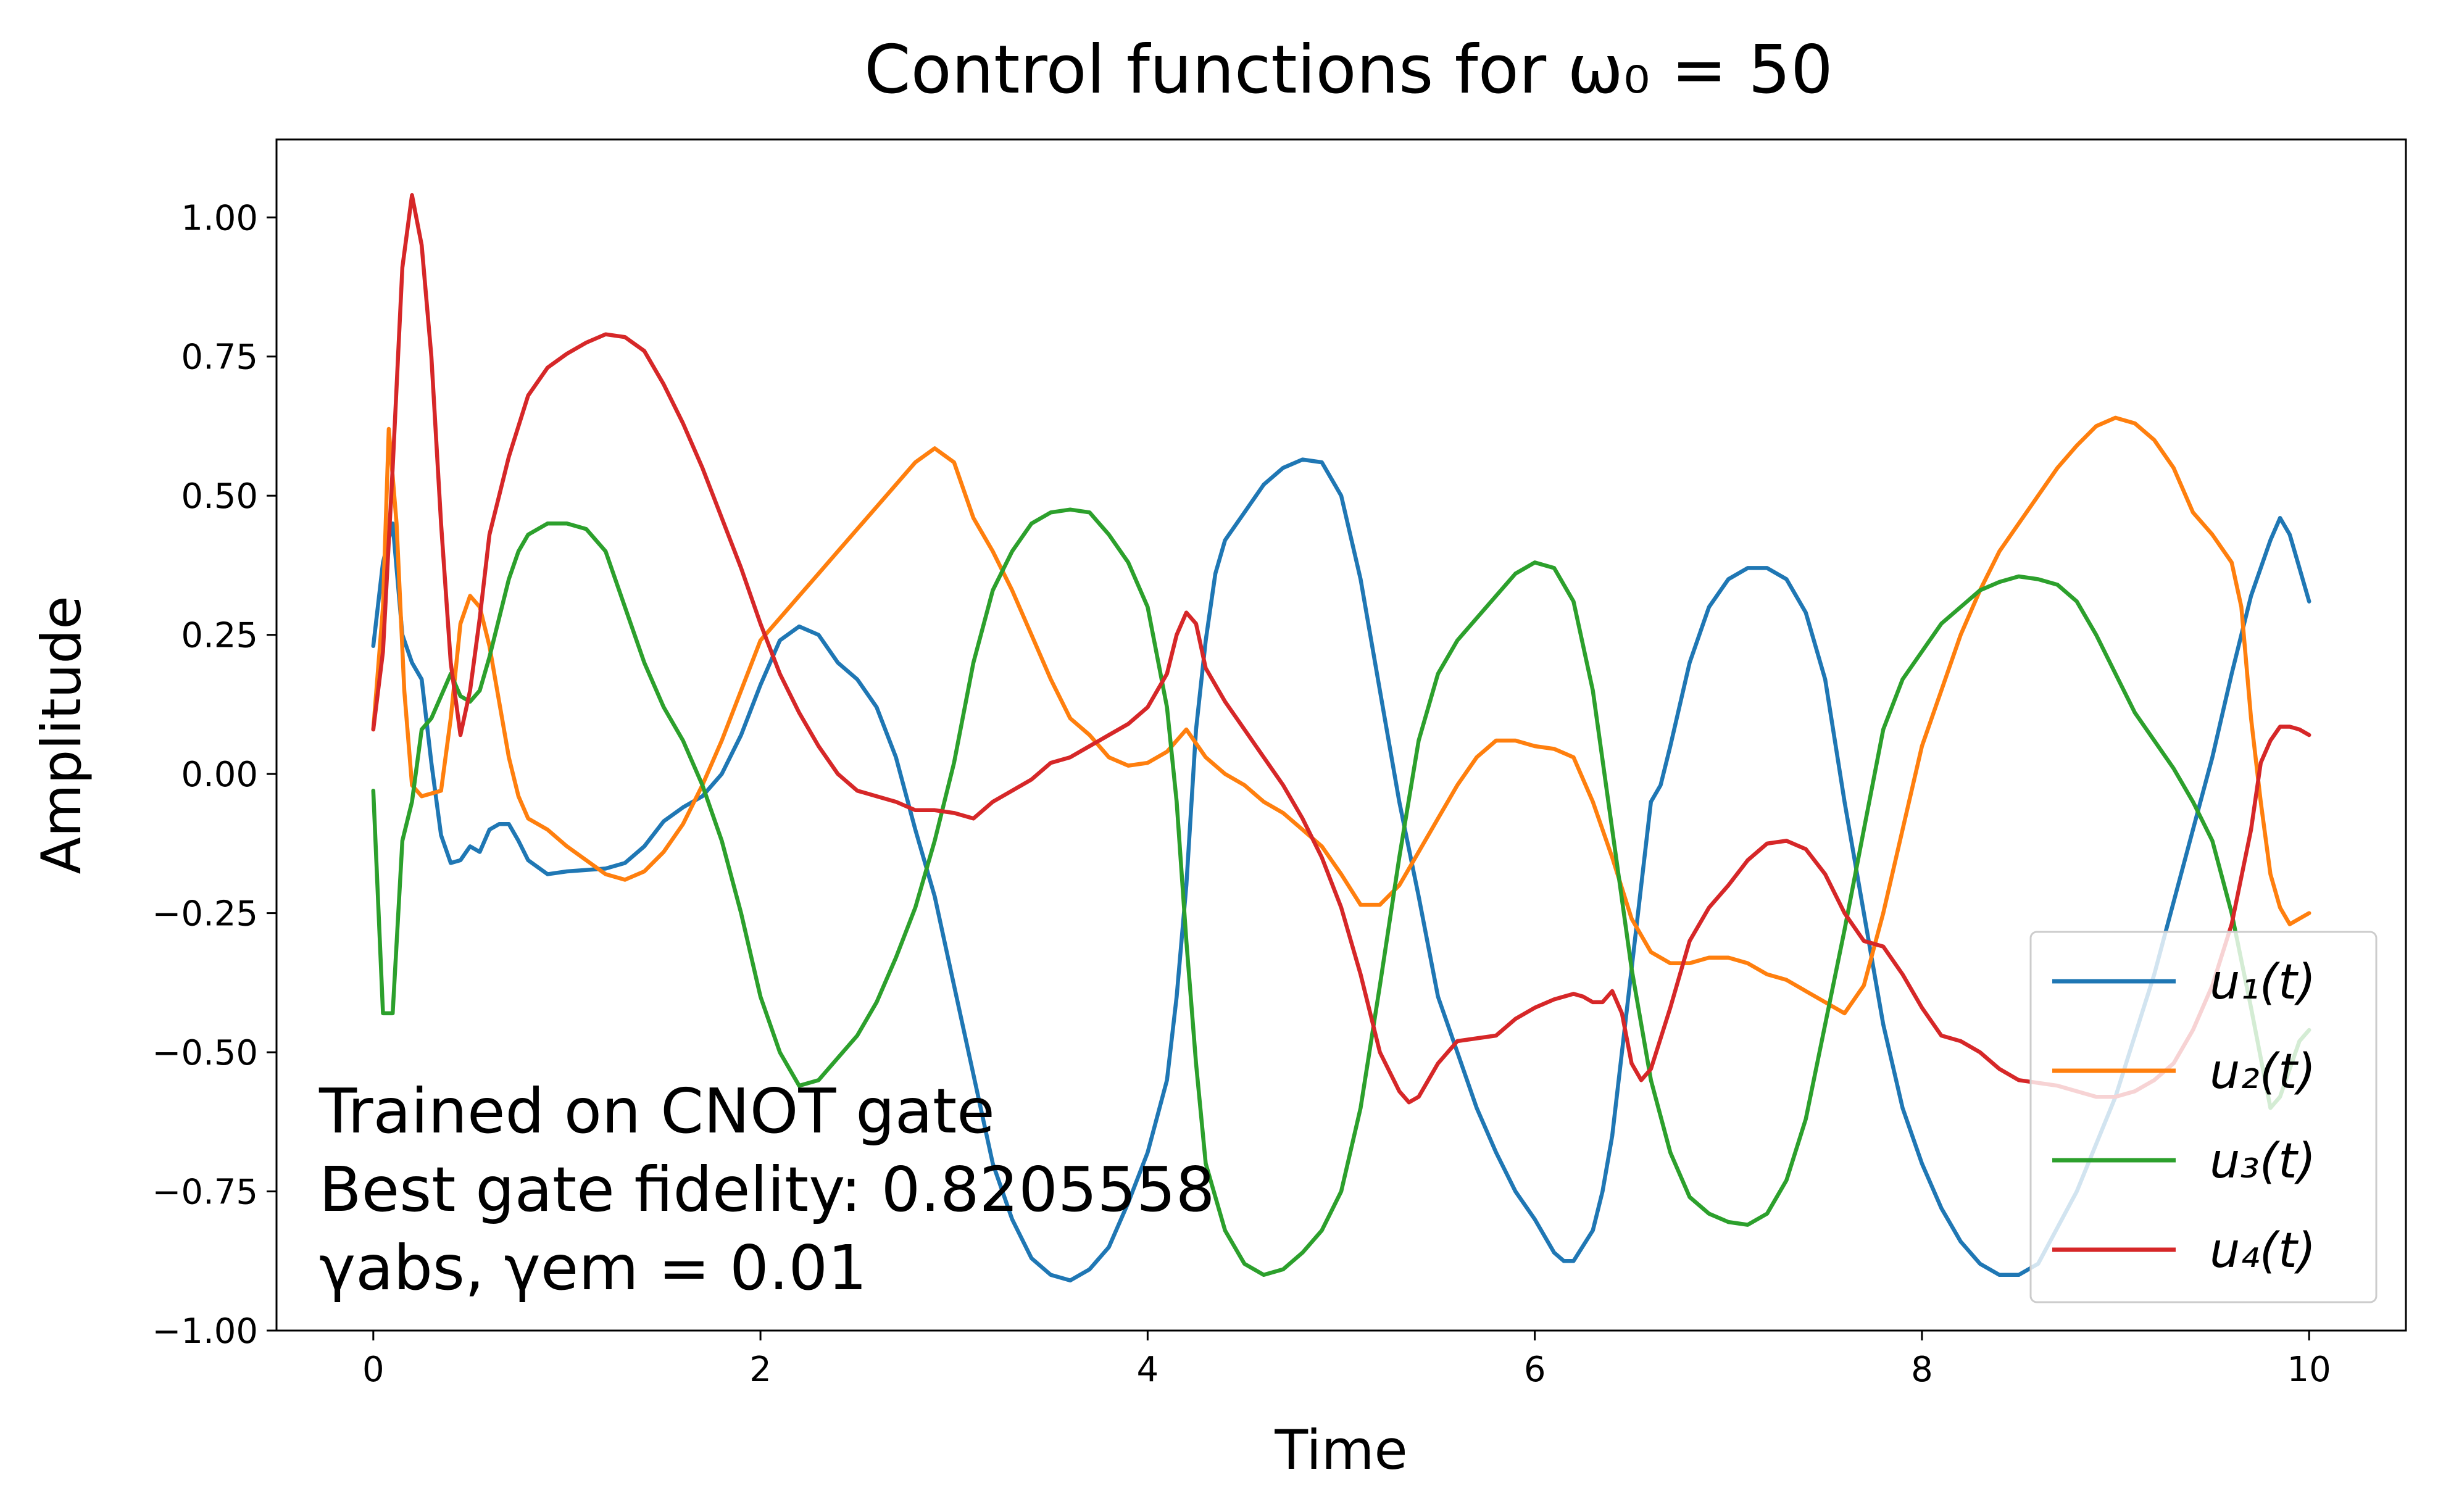 This screenshot has height=1512, width=2438. I want to click on y-tick-label: −0.50, so click(205, 1053).